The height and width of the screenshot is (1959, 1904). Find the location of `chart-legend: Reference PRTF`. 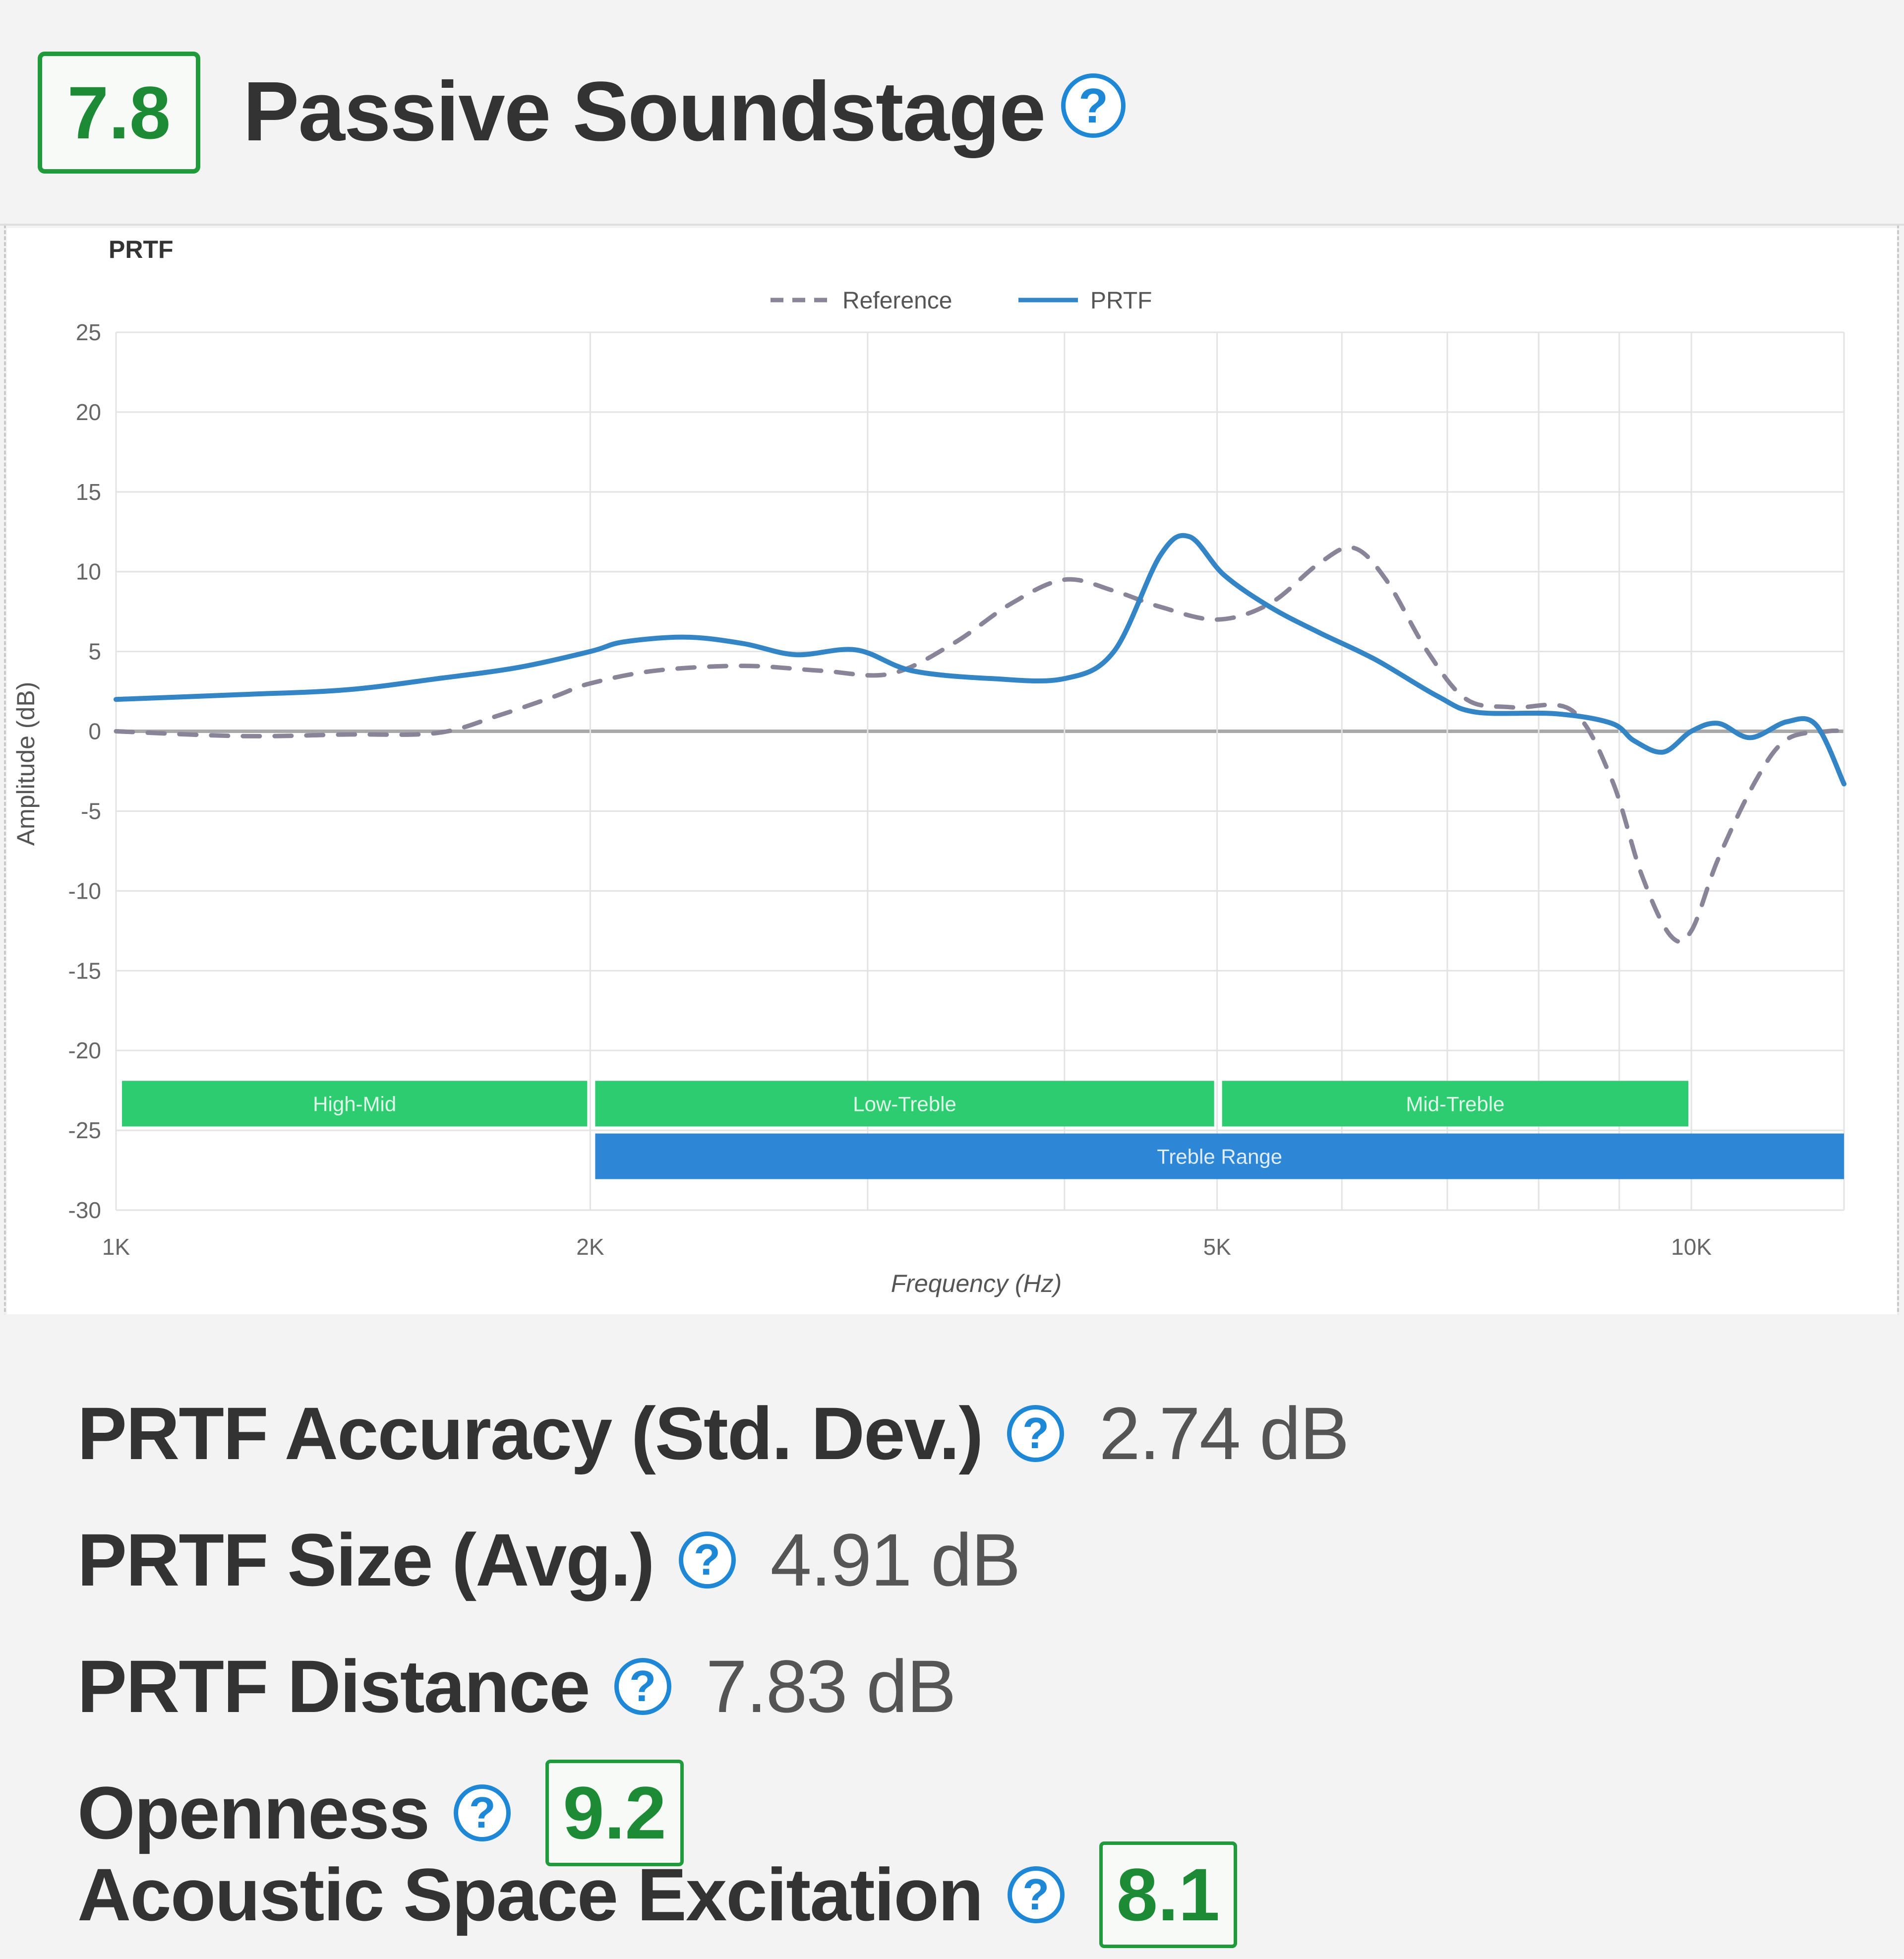

chart-legend: Reference PRTF is located at coordinates (961, 301).